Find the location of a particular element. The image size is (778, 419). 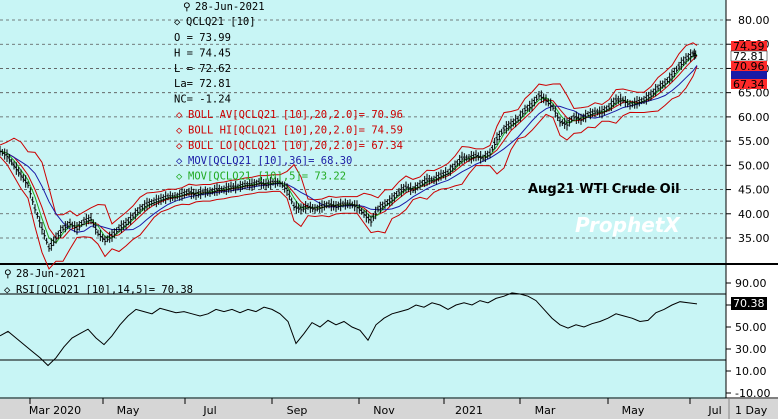

indicator-label: BOLL AV[QCLQ21 [10],20,2.0]= 70.96 is located at coordinates (295, 115).